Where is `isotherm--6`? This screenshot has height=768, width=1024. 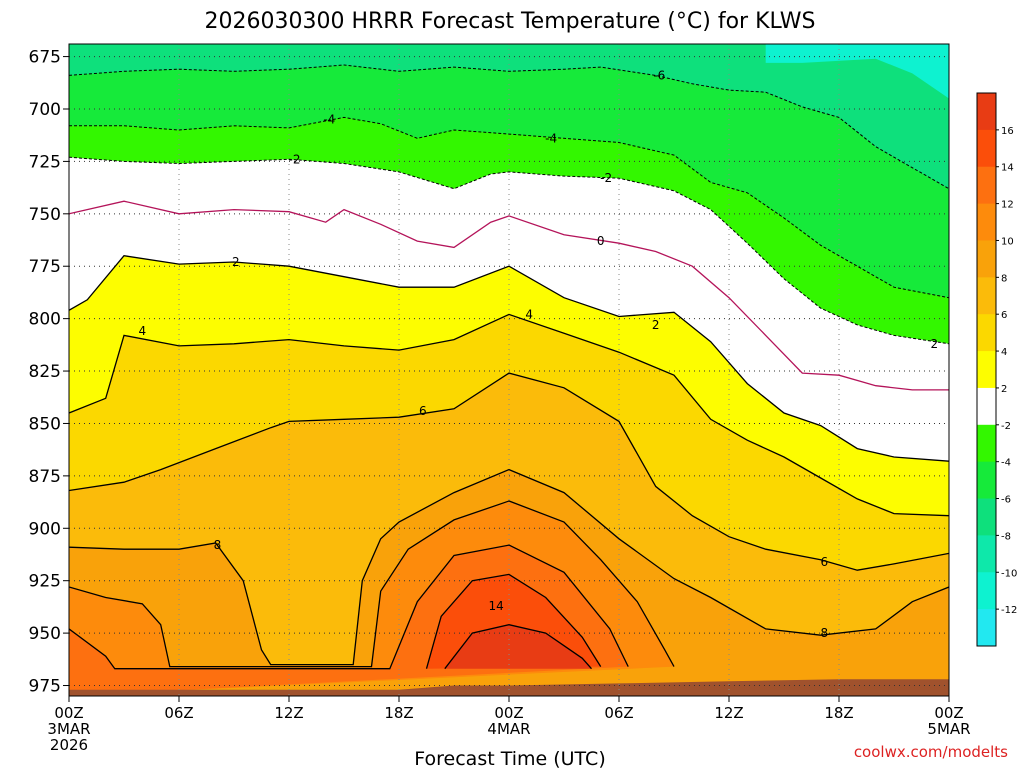
isotherm--6 is located at coordinates (509, 127).